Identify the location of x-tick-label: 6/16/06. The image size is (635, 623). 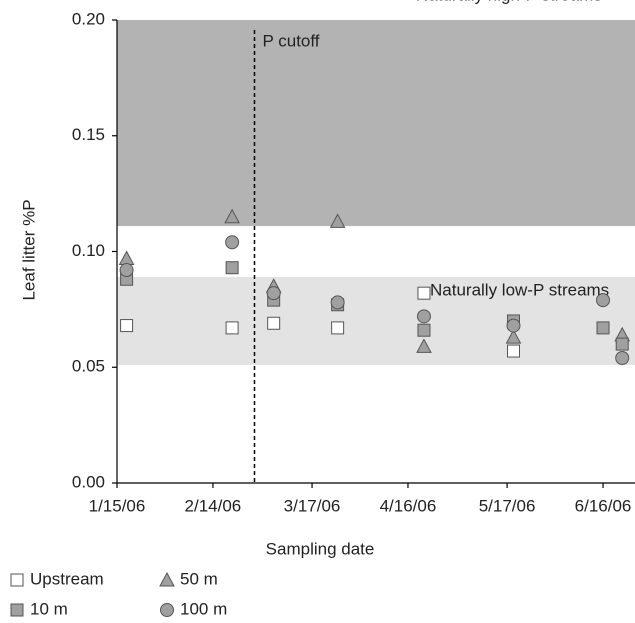
(603, 505).